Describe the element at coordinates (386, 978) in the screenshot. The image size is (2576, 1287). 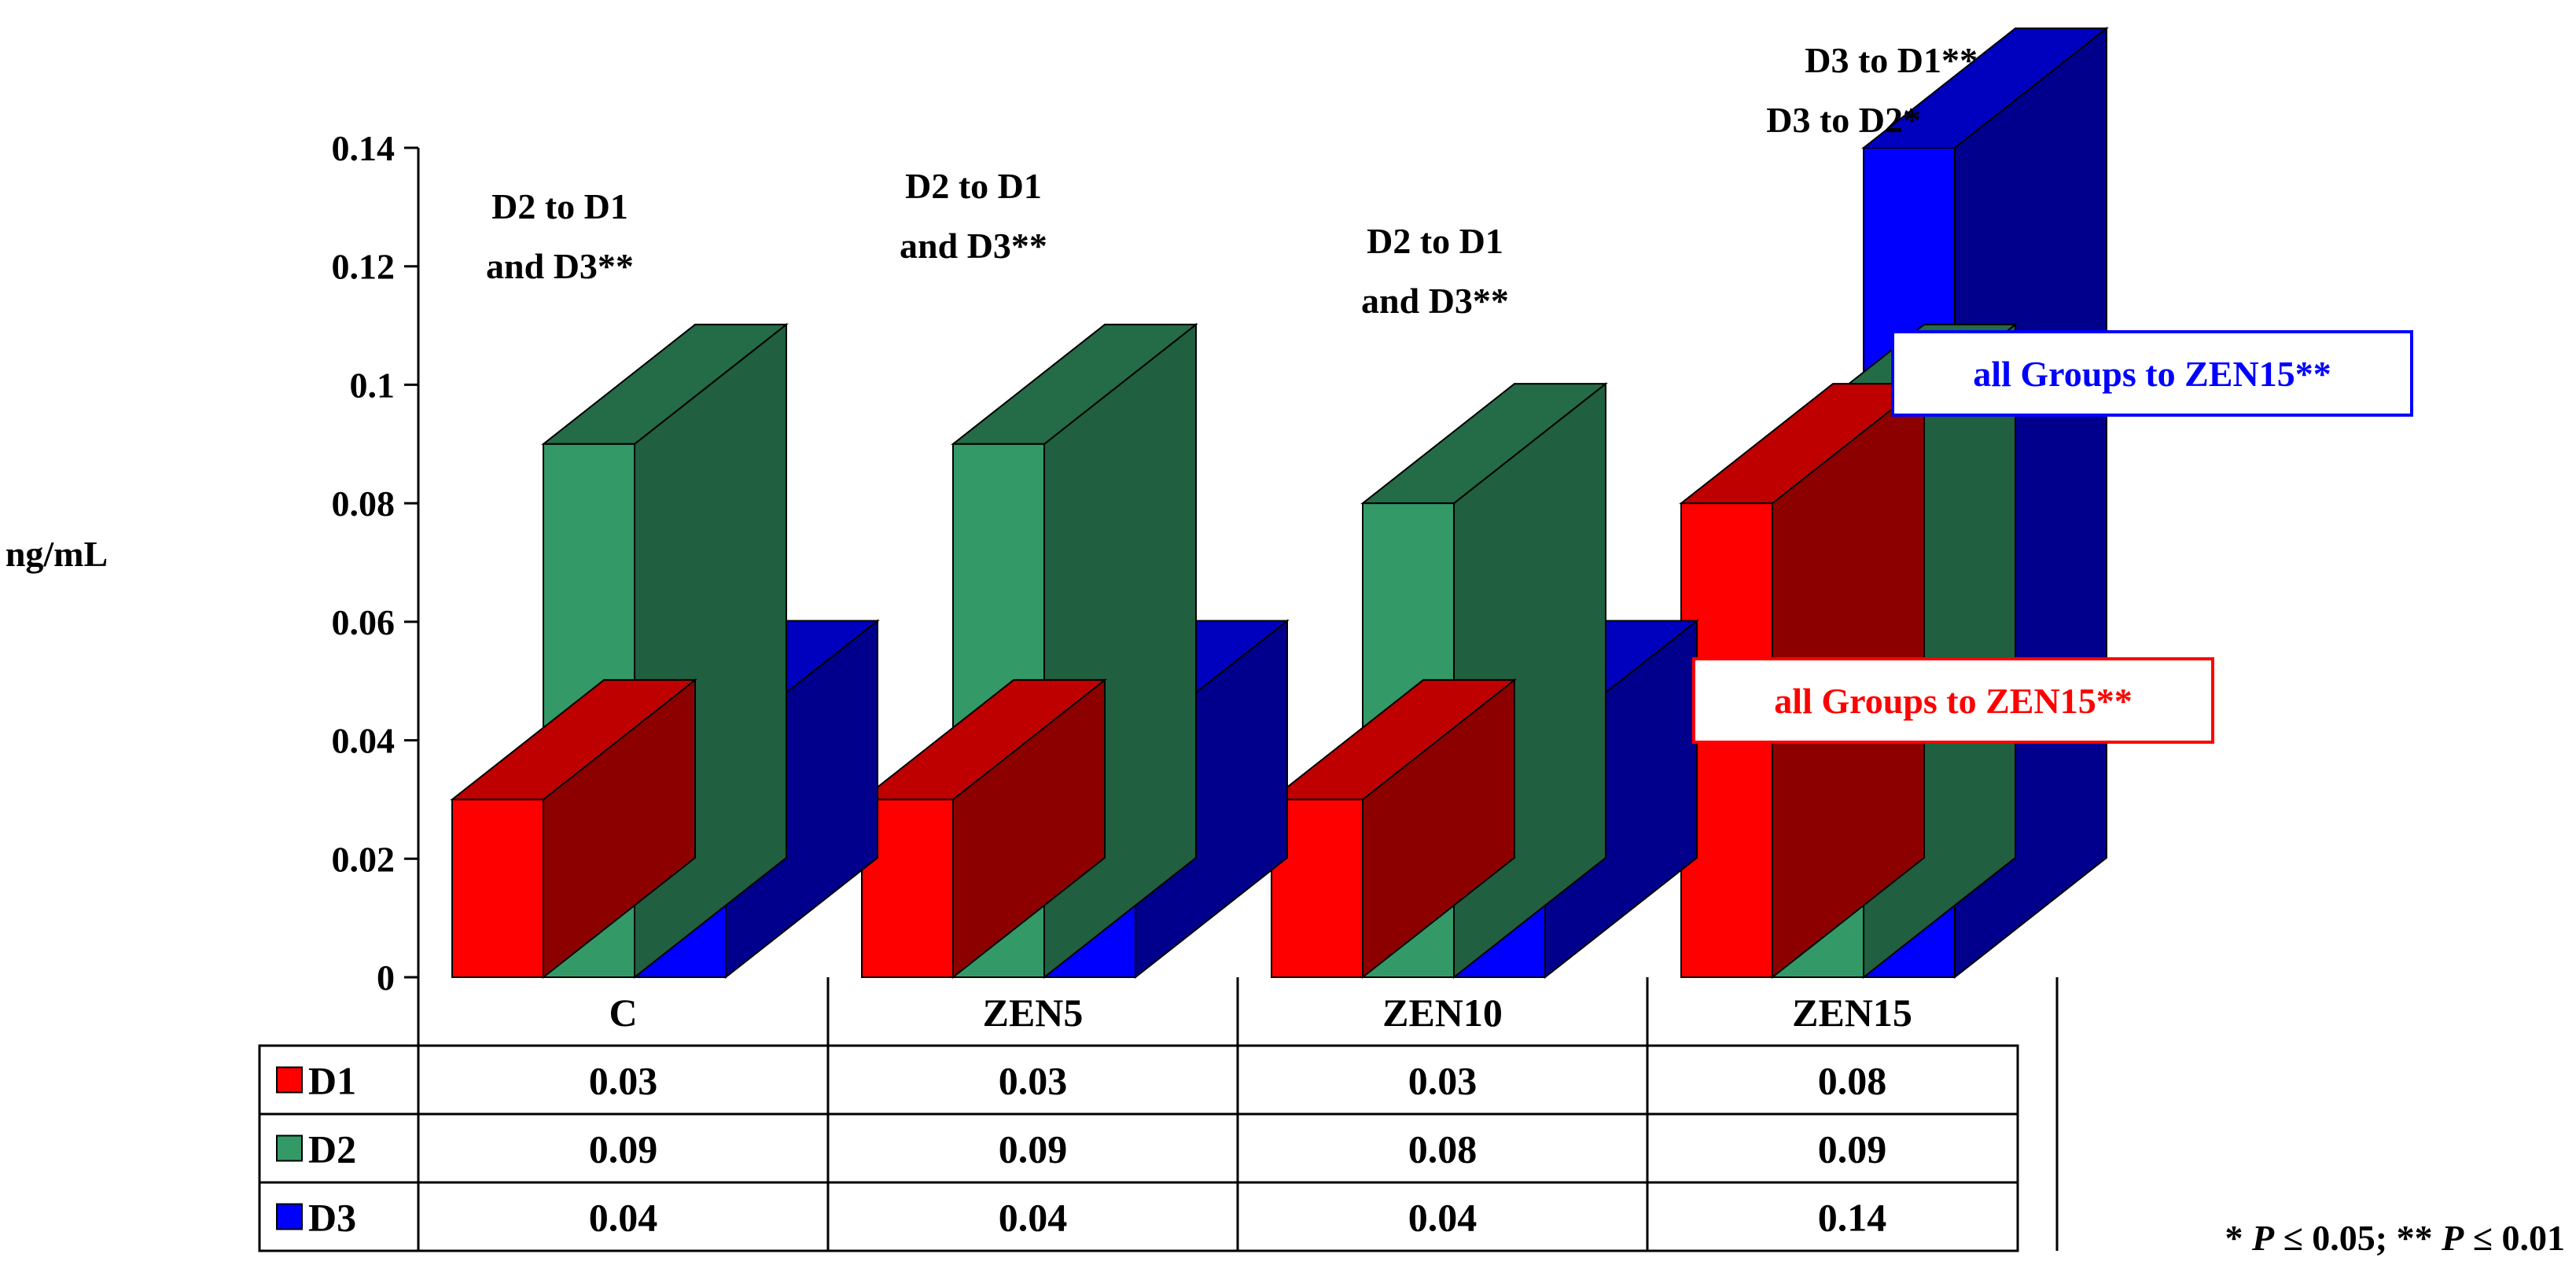
I see `y-tick-label: 0` at that location.